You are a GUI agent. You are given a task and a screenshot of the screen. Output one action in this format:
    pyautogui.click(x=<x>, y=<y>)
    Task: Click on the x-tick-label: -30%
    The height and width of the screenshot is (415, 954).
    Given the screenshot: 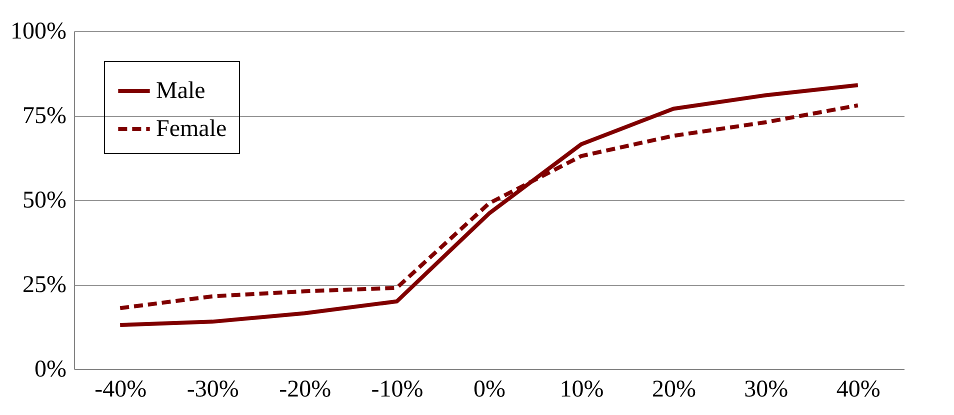 What is the action you would take?
    pyautogui.click(x=212, y=389)
    